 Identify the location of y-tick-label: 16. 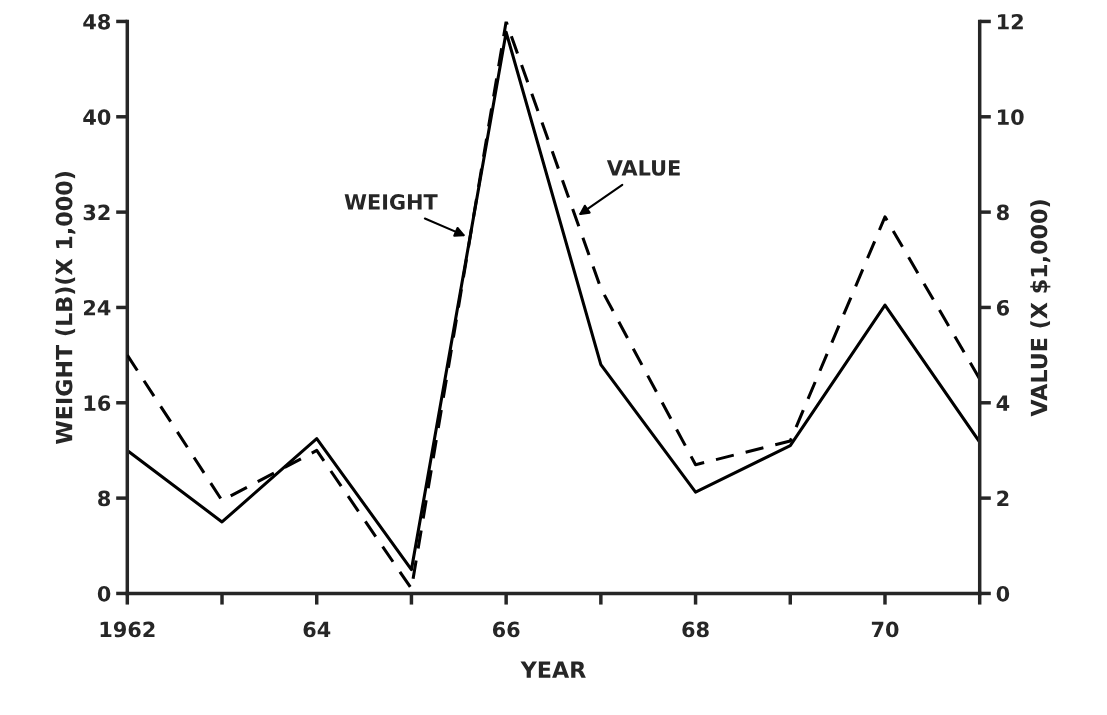
(97, 403).